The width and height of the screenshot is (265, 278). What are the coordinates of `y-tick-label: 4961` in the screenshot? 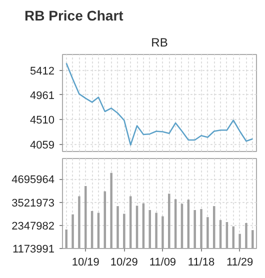 It's located at (42, 96).